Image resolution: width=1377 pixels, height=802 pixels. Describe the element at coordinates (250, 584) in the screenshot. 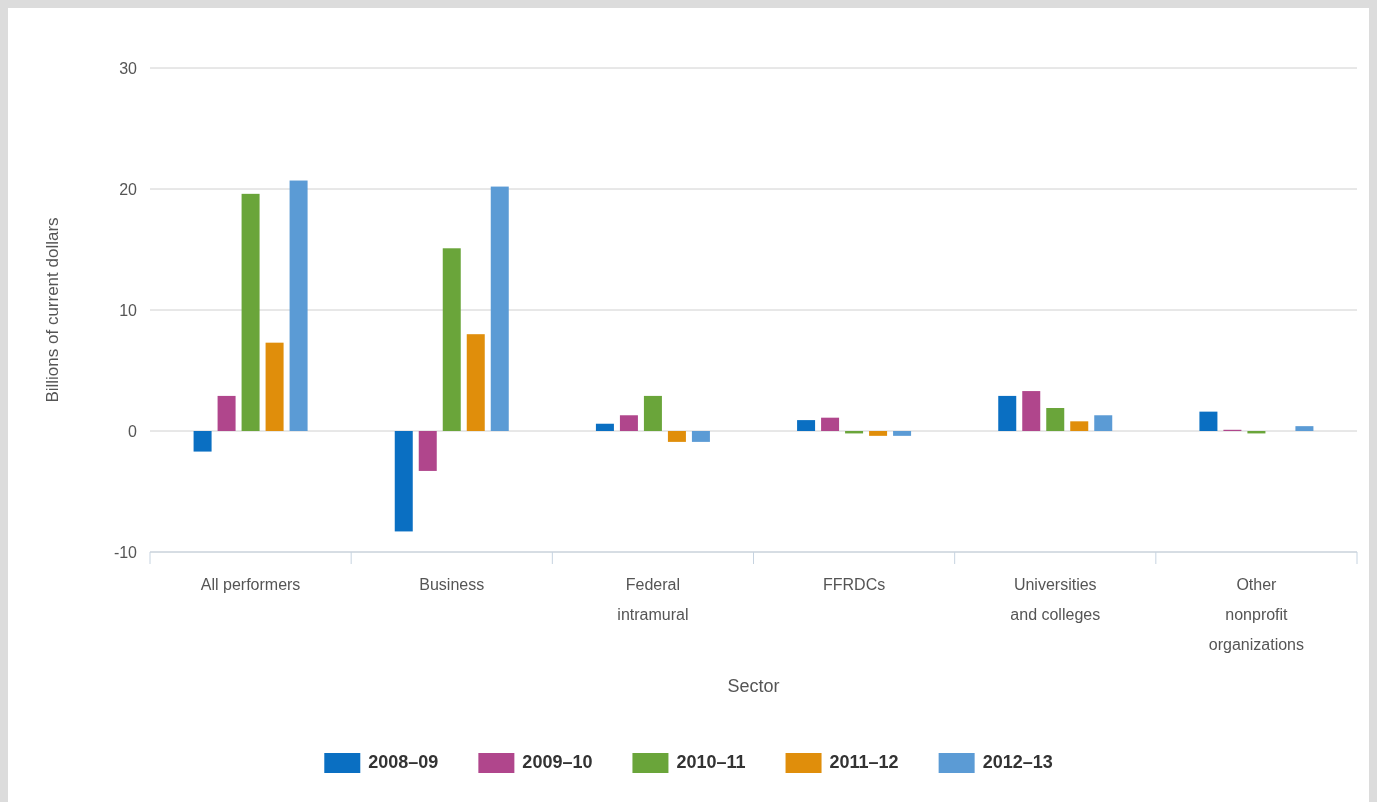

I see `x-tick-label: All performers` at that location.